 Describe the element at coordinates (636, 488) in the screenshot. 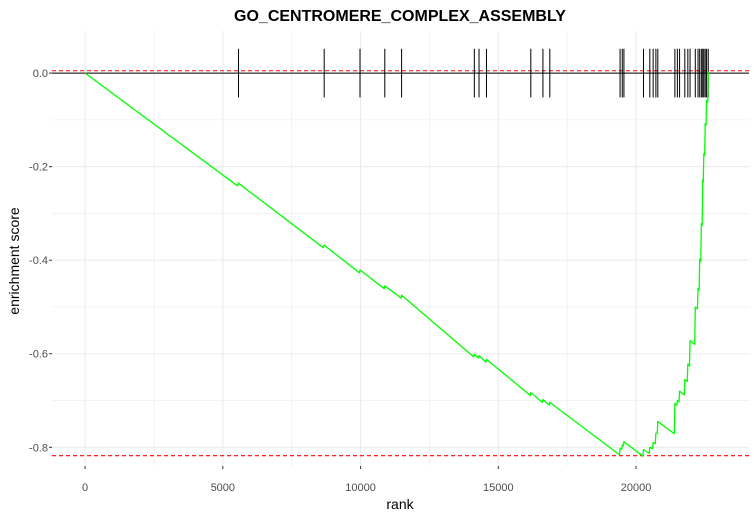

I see `x-tick-label: 20000` at that location.